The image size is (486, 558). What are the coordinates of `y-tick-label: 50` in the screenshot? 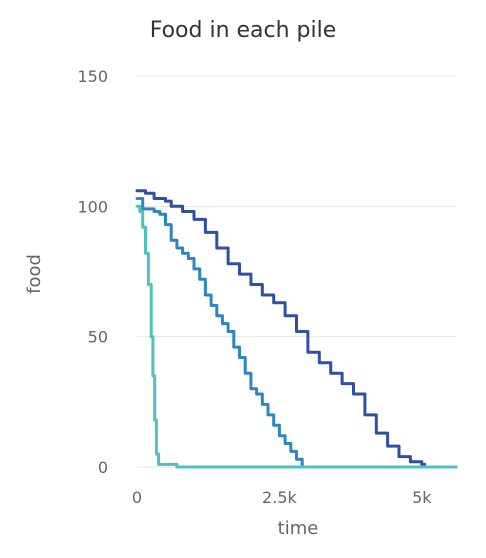 It's located at (98, 337).